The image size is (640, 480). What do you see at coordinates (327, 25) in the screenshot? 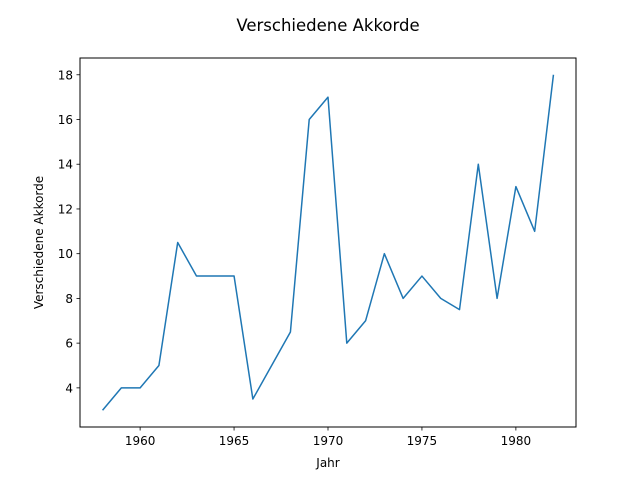
I see `chart-title: Verschiedene Akkorde` at bounding box center [327, 25].